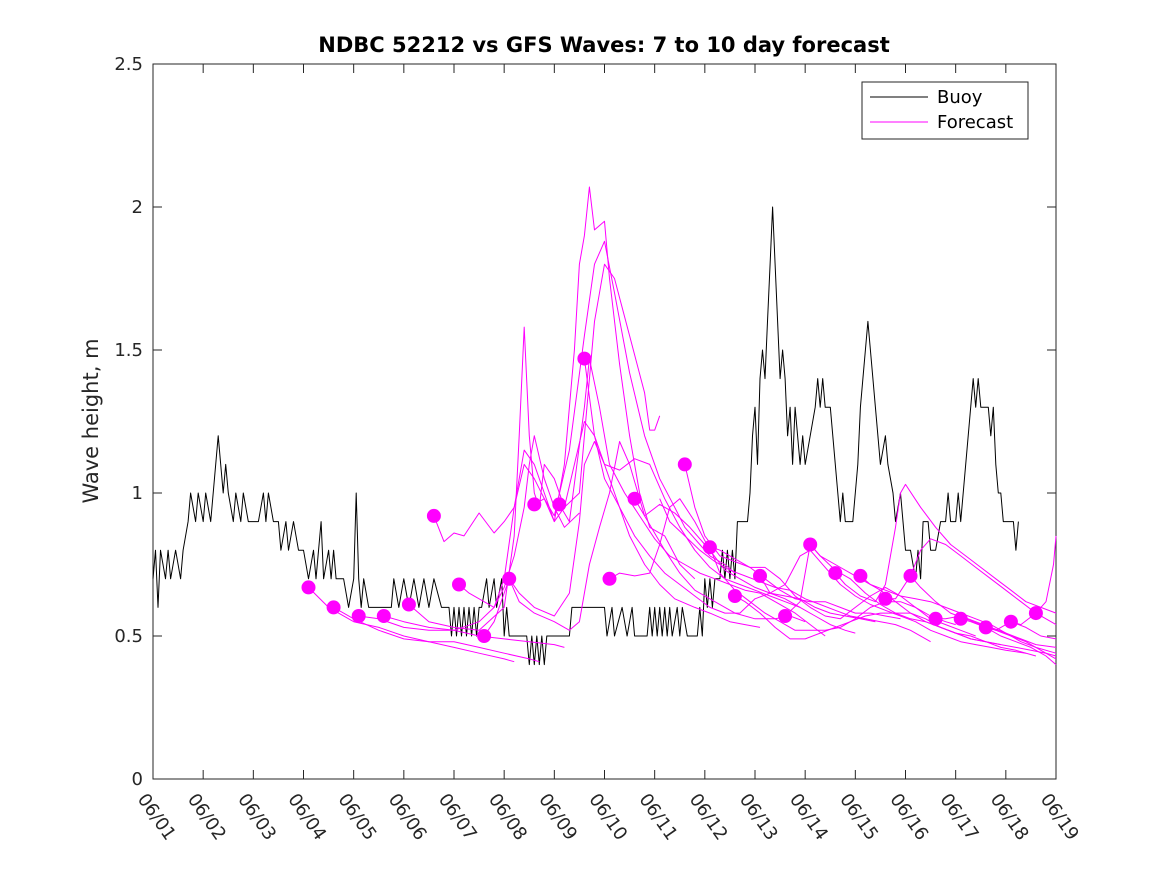  Describe the element at coordinates (960, 97) in the screenshot. I see `legend-label-buoy: Buoy` at that location.